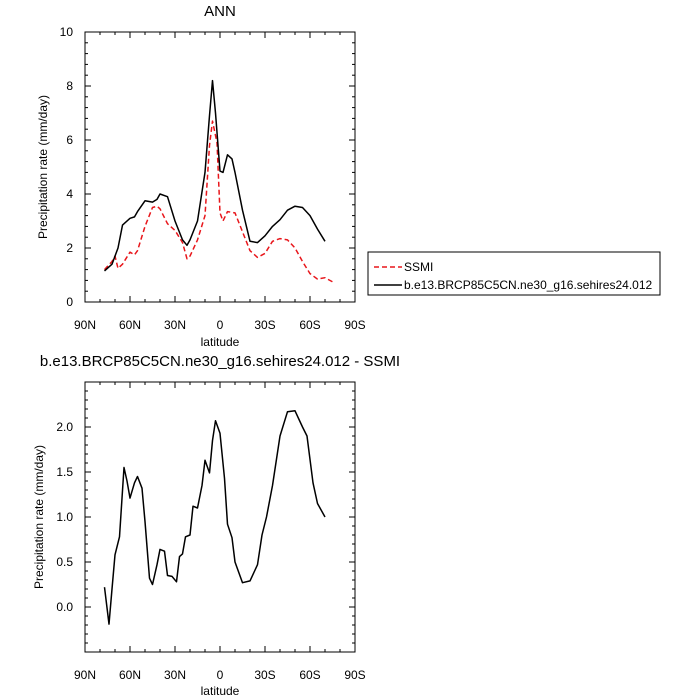  What do you see at coordinates (69, 302) in the screenshot?
I see `top-y-tick-label: 0` at bounding box center [69, 302].